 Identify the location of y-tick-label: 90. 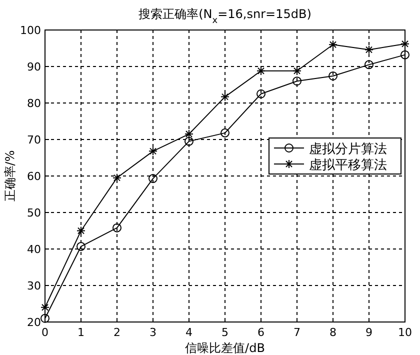
(34, 67).